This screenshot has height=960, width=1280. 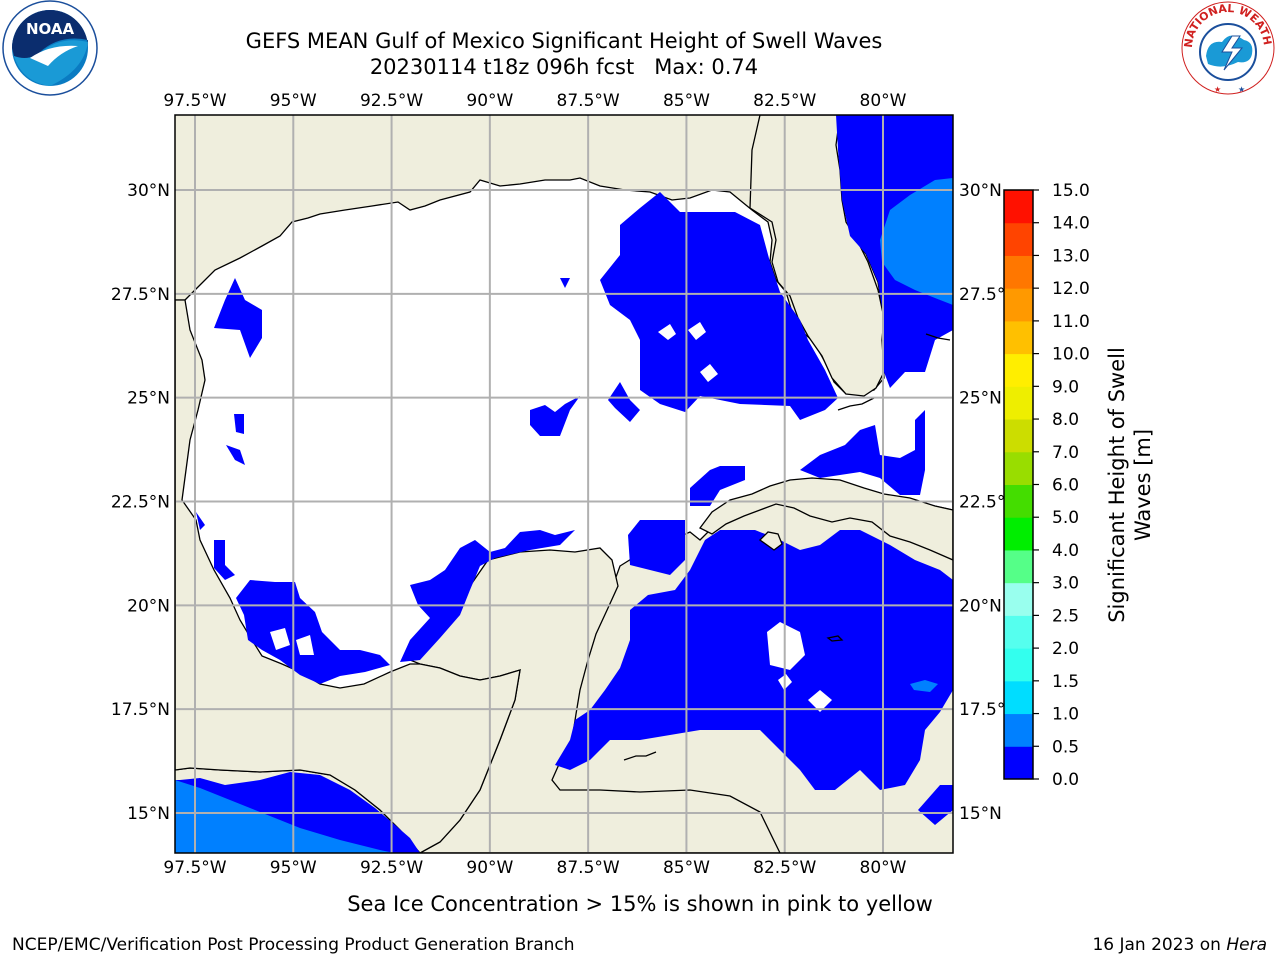 I want to click on lat-ticks-left: 30°N 27.5°N 25°N 22.5°N 20°N 17.5°N 15°N, so click(x=140, y=502).